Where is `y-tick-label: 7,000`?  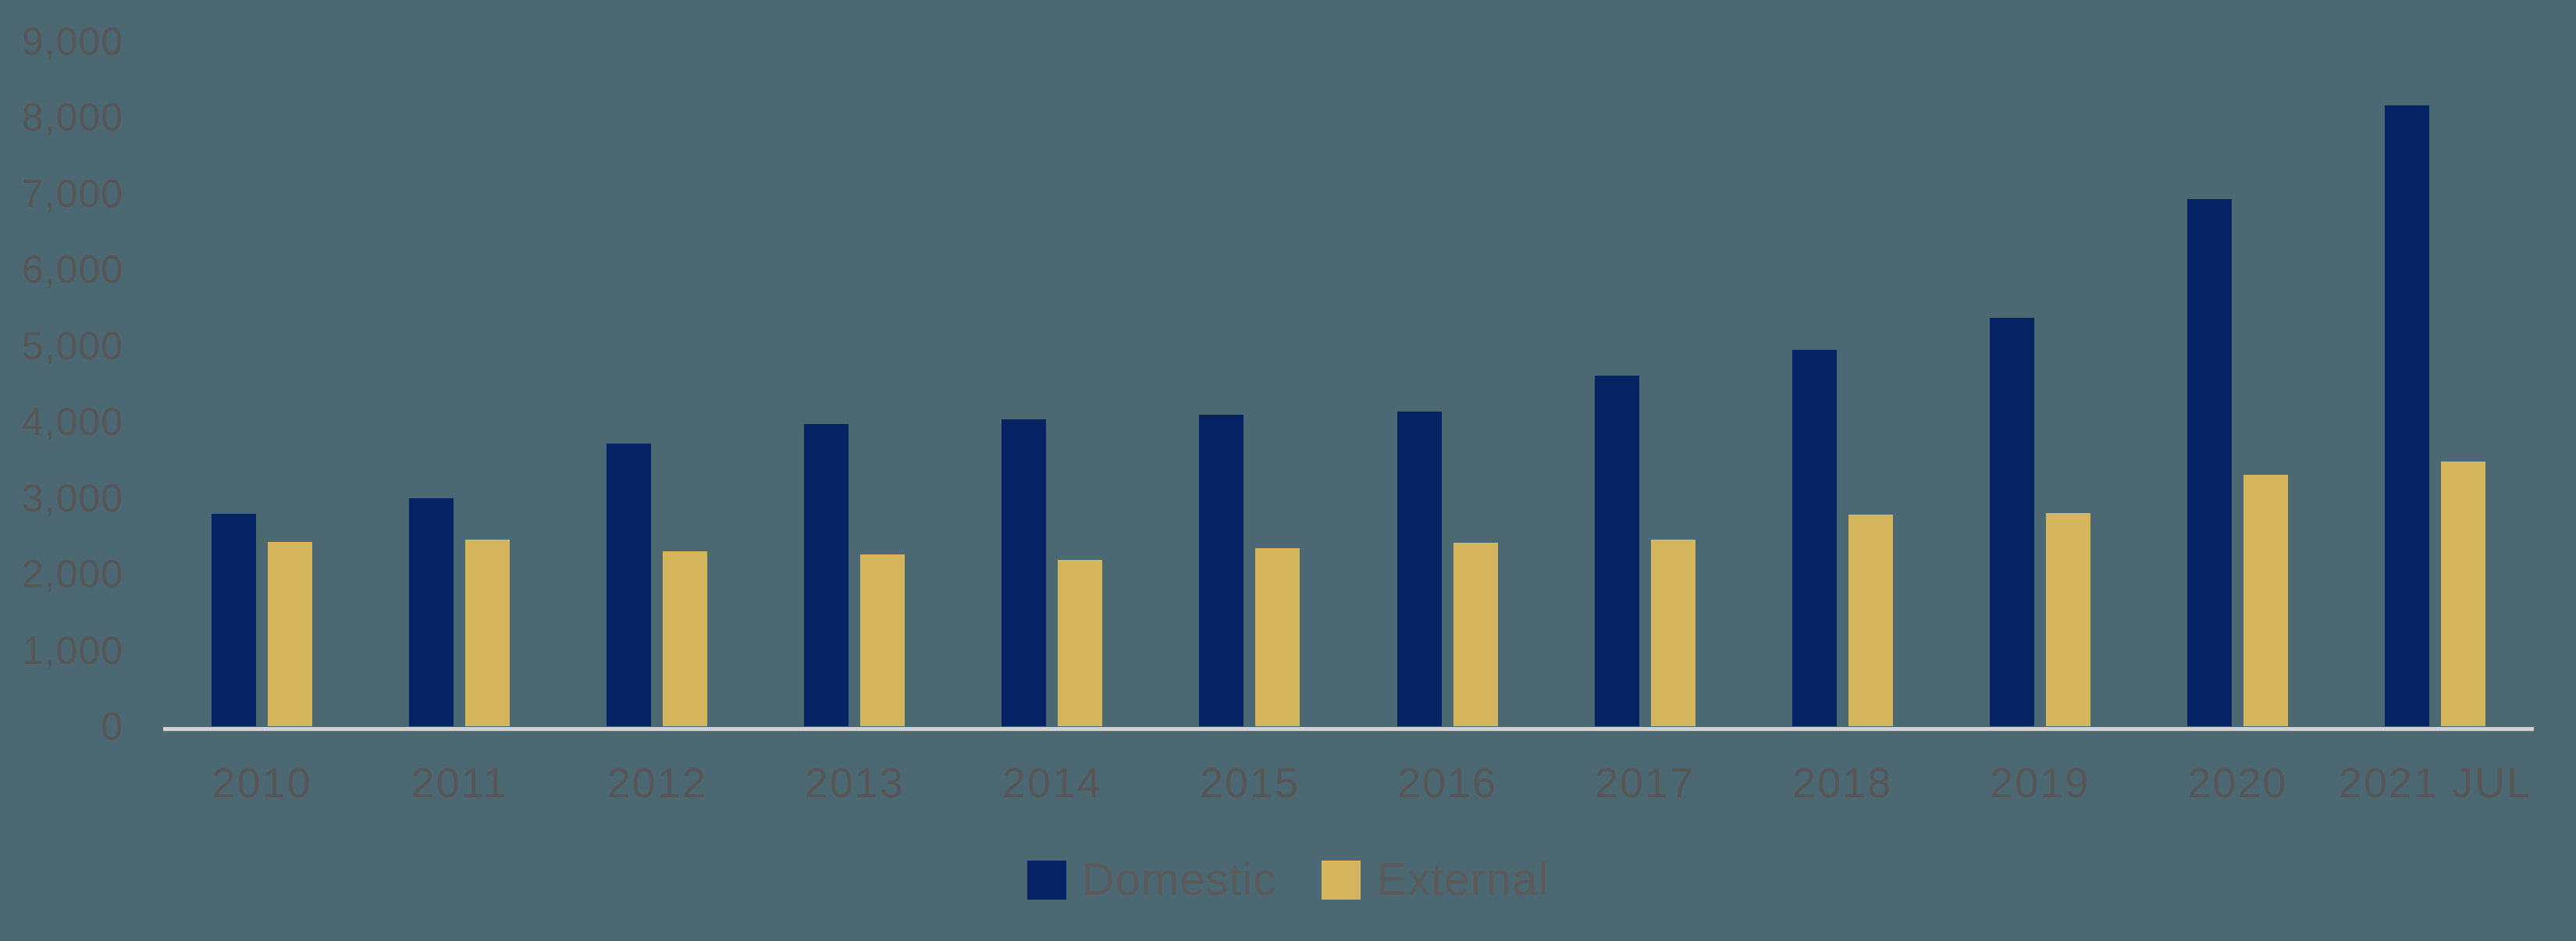 y-tick-label: 7,000 is located at coordinates (72, 193).